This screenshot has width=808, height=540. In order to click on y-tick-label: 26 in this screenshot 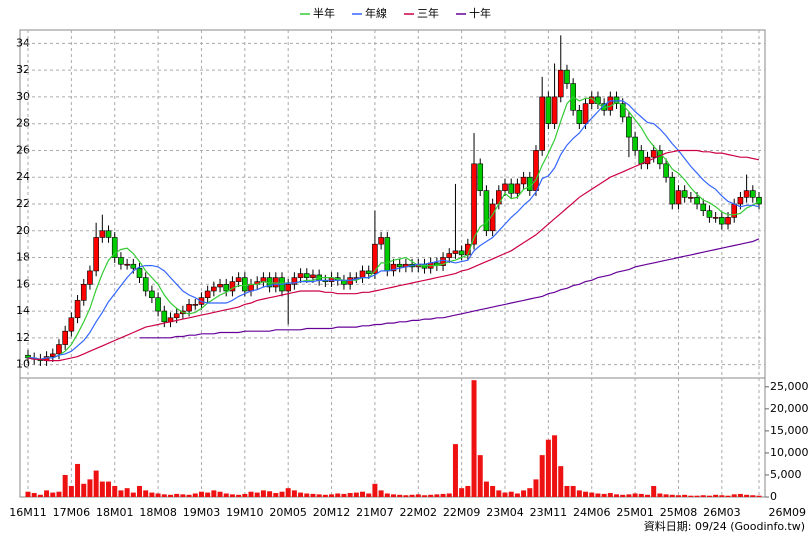, I will do `click(23, 149)`.